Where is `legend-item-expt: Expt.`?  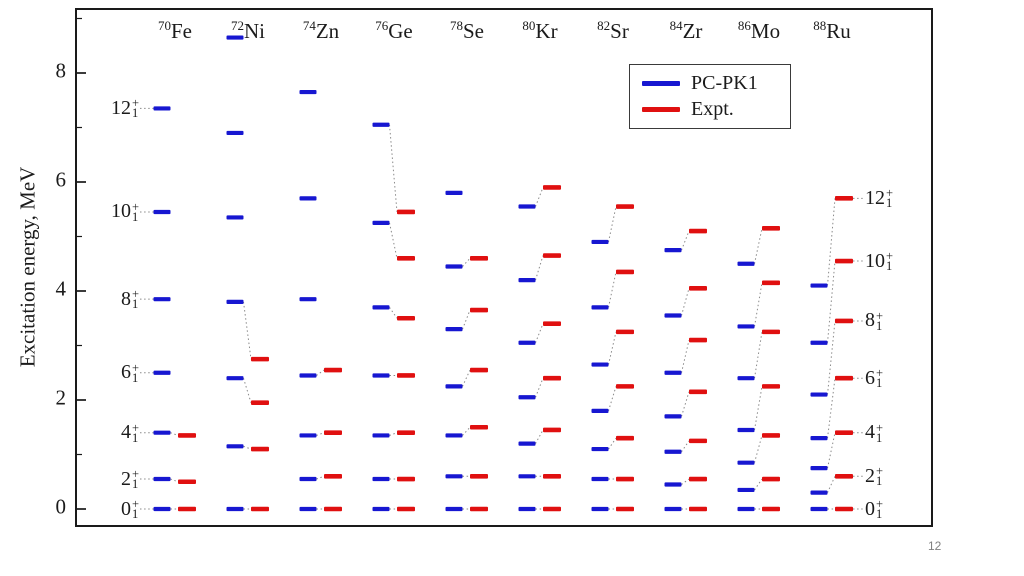
legend-item-expt: Expt. is located at coordinates (710, 109).